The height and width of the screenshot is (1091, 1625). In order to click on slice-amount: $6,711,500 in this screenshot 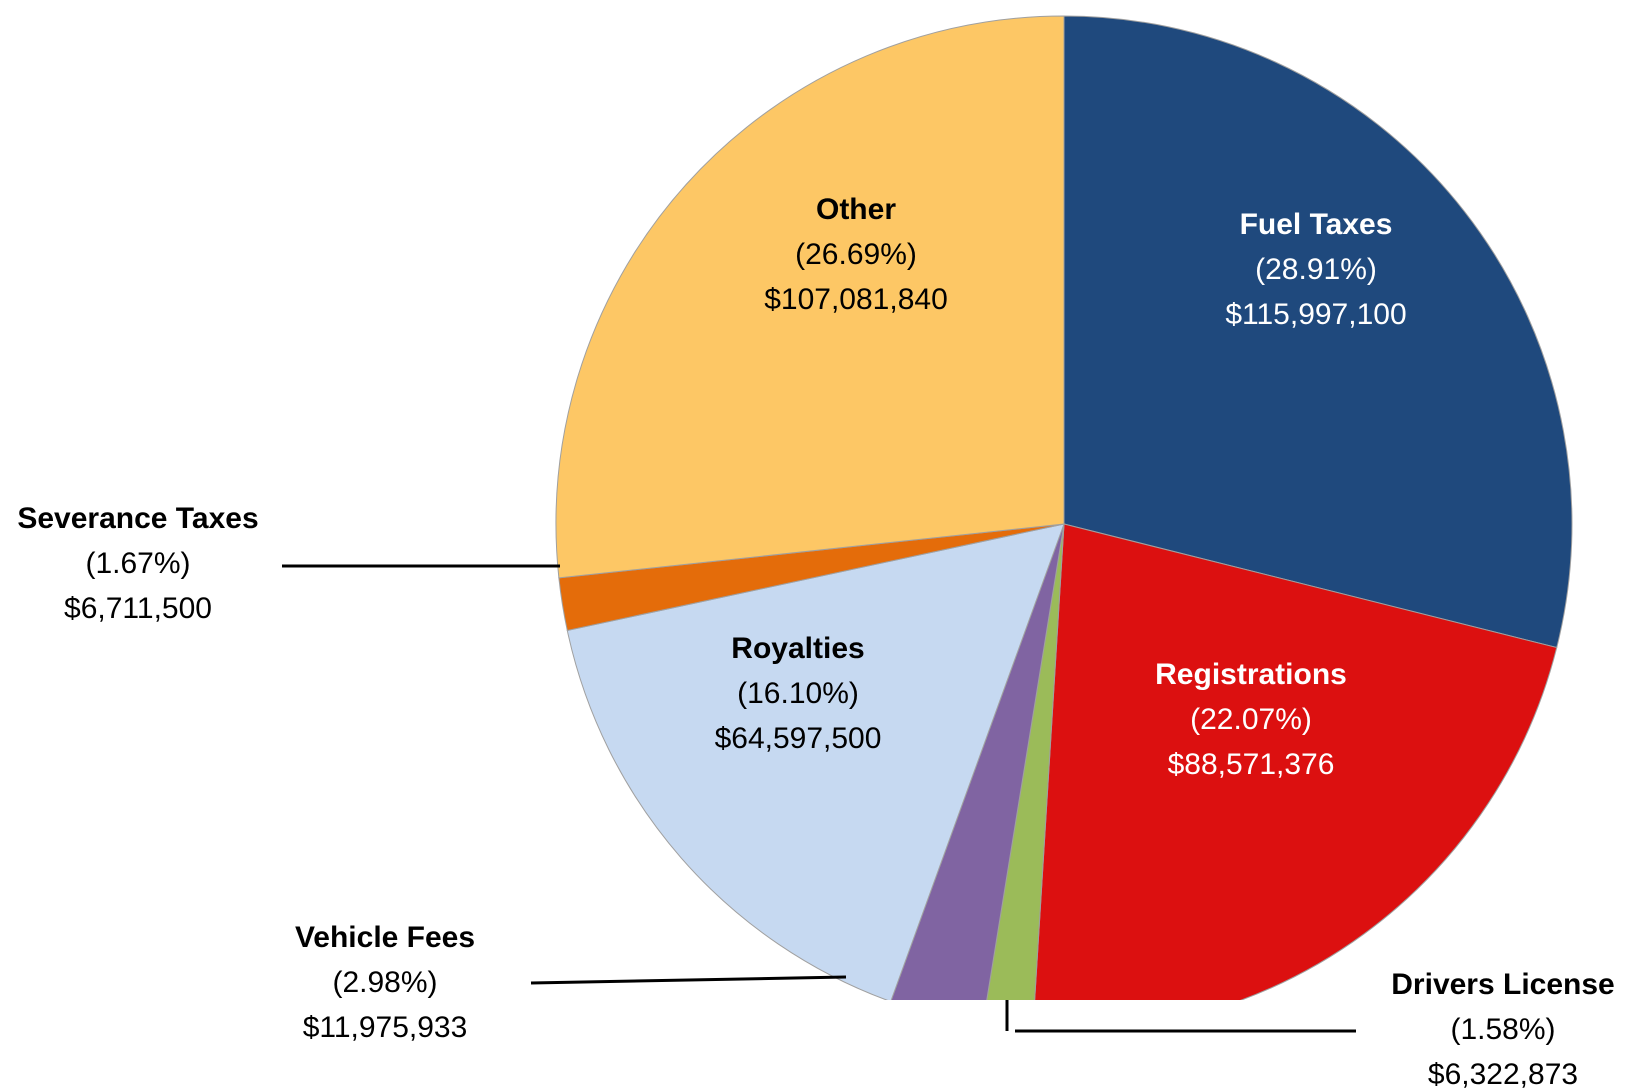, I will do `click(138, 608)`.